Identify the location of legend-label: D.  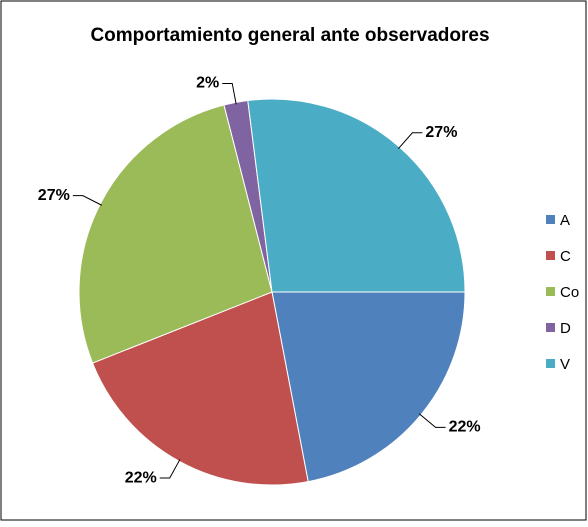
(565, 328).